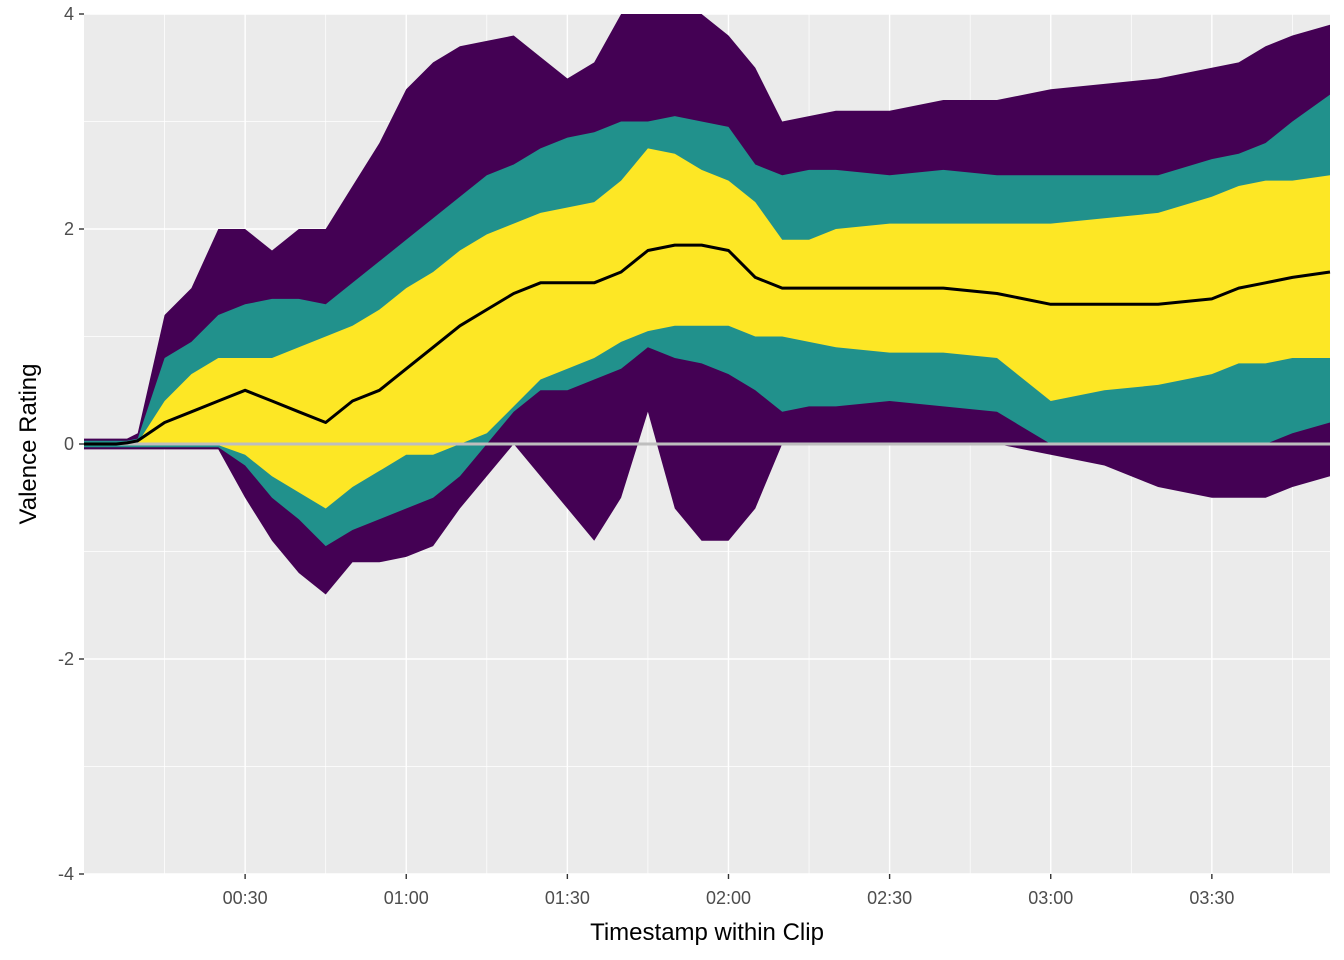 Image resolution: width=1344 pixels, height=960 pixels. What do you see at coordinates (1211, 898) in the screenshot?
I see `x-tick-label: 03:30` at bounding box center [1211, 898].